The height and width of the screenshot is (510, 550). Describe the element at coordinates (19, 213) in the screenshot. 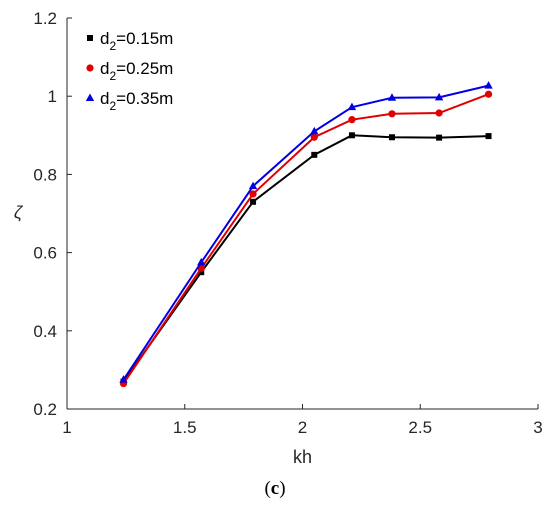

I see `y-axis-label: ζ` at that location.